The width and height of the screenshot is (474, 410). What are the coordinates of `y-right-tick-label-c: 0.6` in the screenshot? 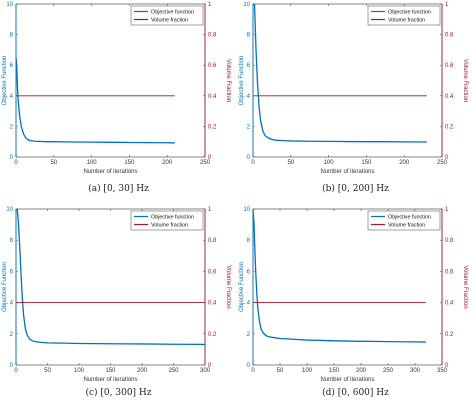 It's located at (212, 272).